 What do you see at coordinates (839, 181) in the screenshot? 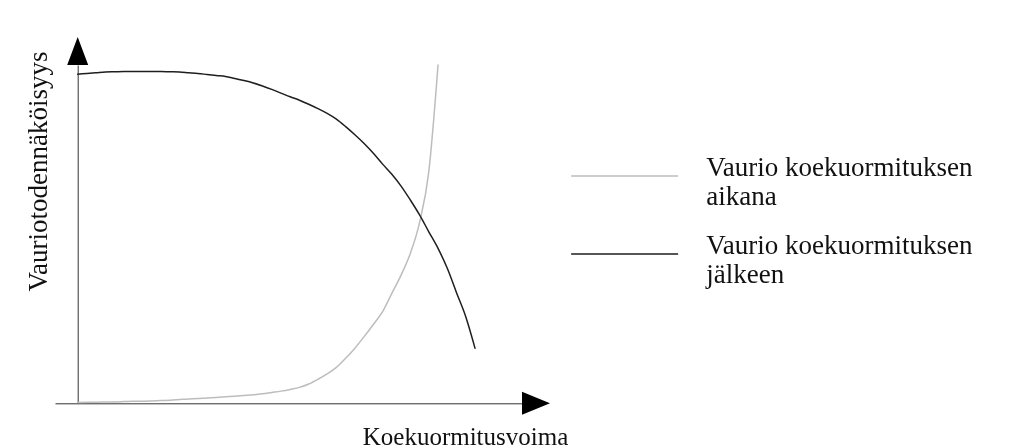
I see `legend-label: Vaurio koekuormituksen aikana` at bounding box center [839, 181].